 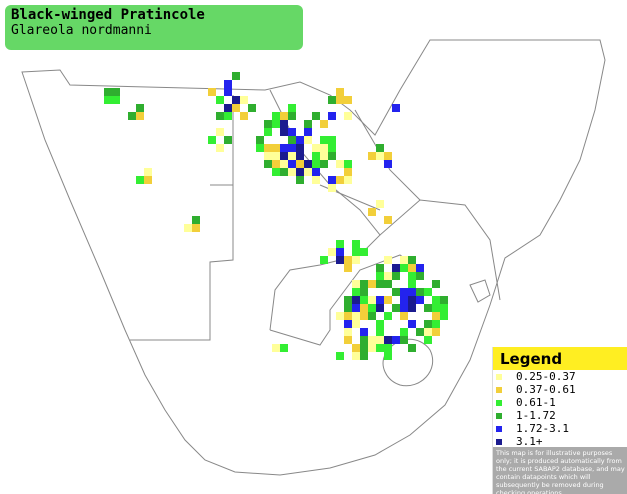 I want to click on legend-item: 1.72-3.1, so click(x=560, y=428).